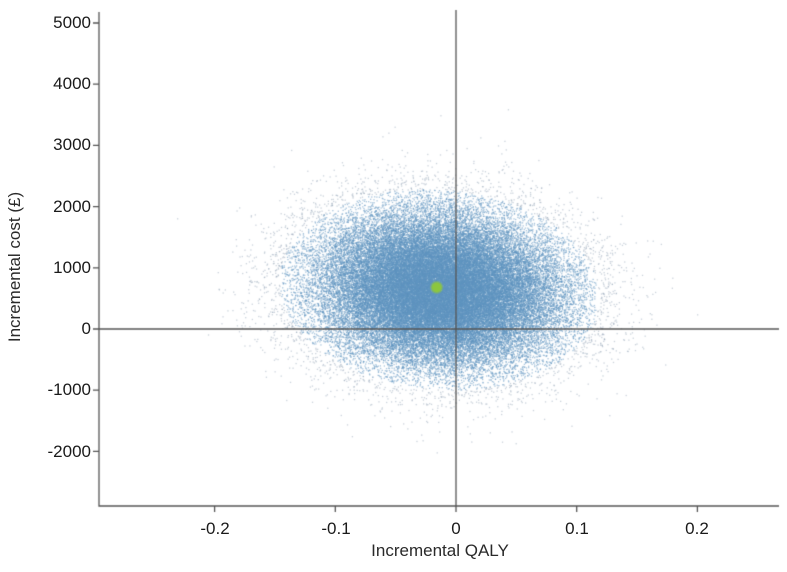 Image resolution: width=787 pixels, height=572 pixels. Describe the element at coordinates (215, 528) in the screenshot. I see `x-tick-label: -0.2` at that location.